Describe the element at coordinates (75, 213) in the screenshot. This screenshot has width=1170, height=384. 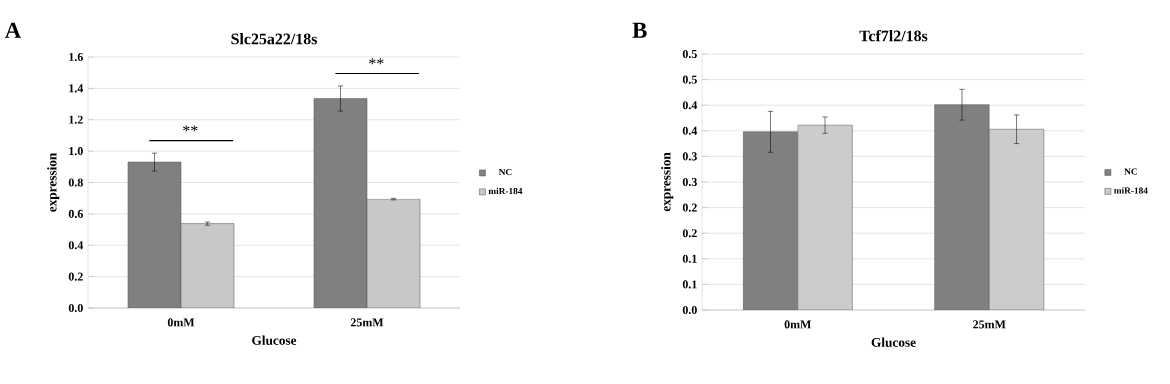
I see `y-tick-label: 0.6` at that location.